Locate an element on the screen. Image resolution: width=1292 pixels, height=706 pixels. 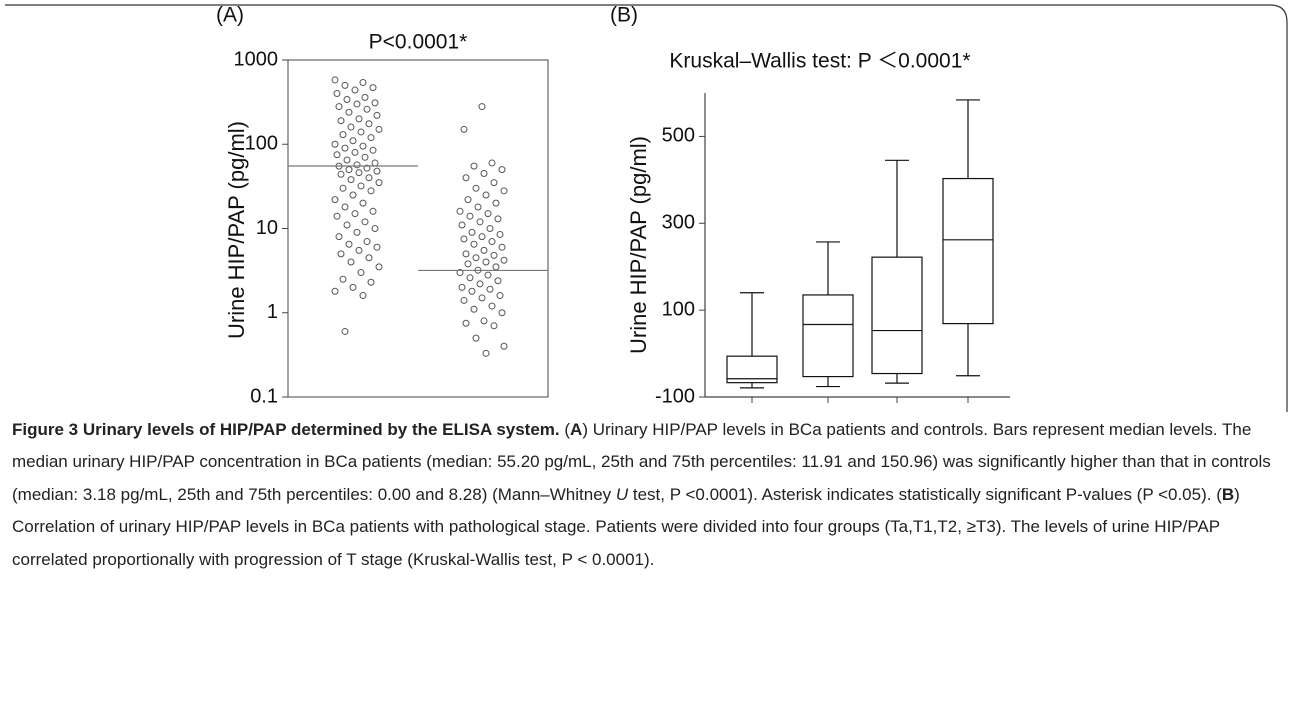
box is located at coordinates (968, 251).